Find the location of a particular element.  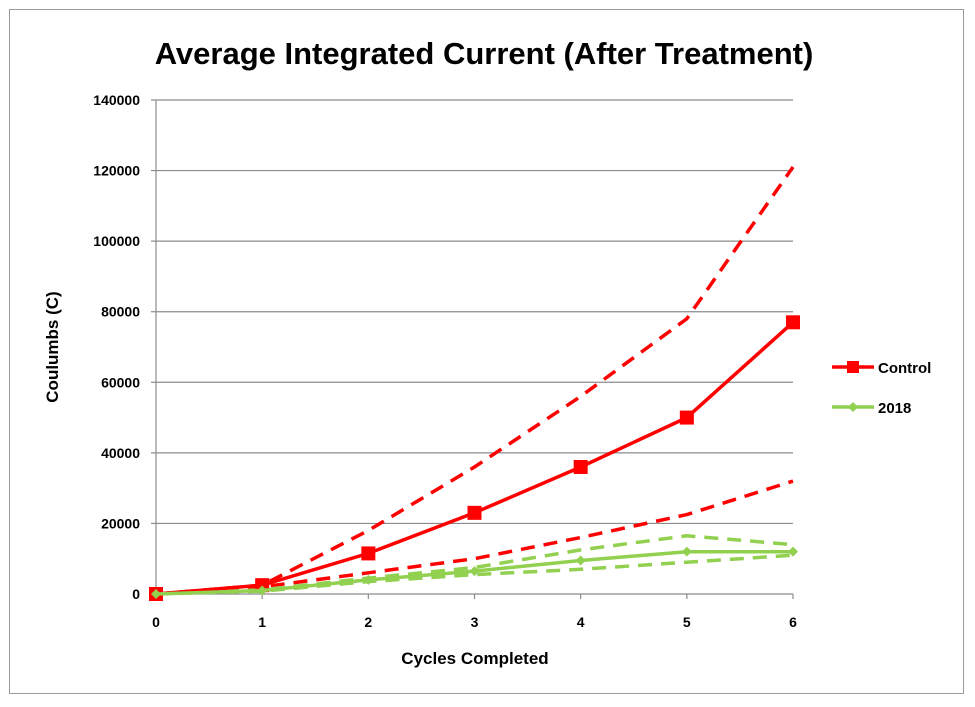

y-tick-label: 60000 is located at coordinates (120, 382).